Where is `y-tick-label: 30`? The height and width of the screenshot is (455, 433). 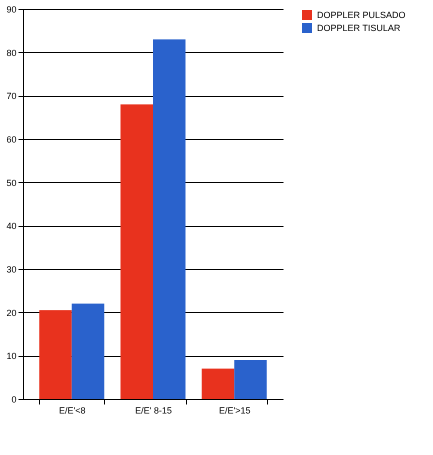 y-tick-label: 30 is located at coordinates (11, 269).